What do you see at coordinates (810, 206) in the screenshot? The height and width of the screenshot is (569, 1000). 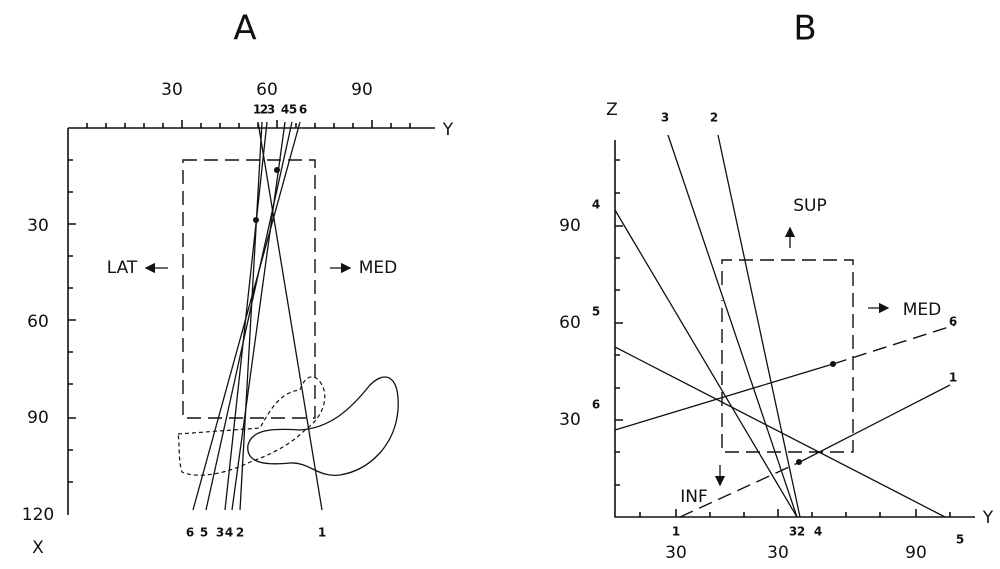 I see `direction-label: SUP` at bounding box center [810, 206].